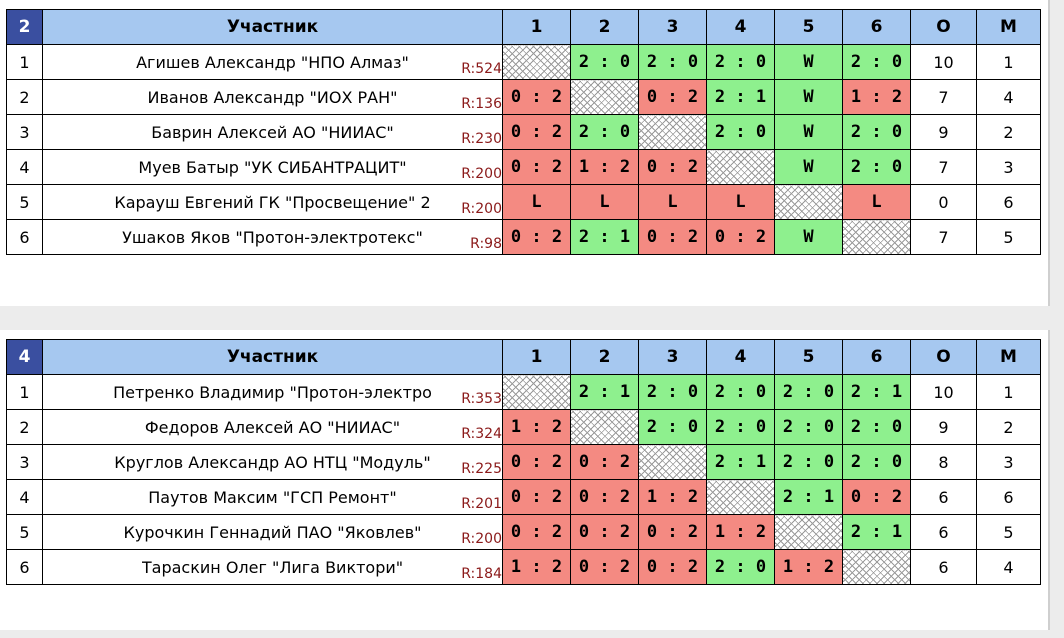 The image size is (1064, 638). I want to click on points-cell: 7, so click(943, 237).